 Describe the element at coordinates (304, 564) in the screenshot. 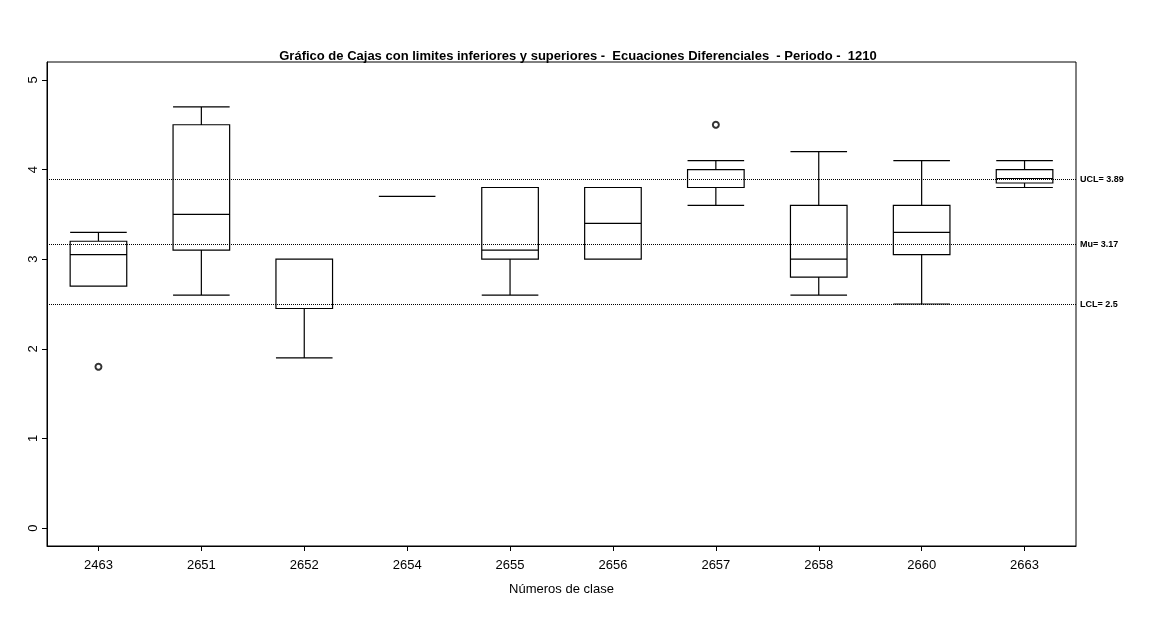

I see `x-tick-label: 2652` at that location.